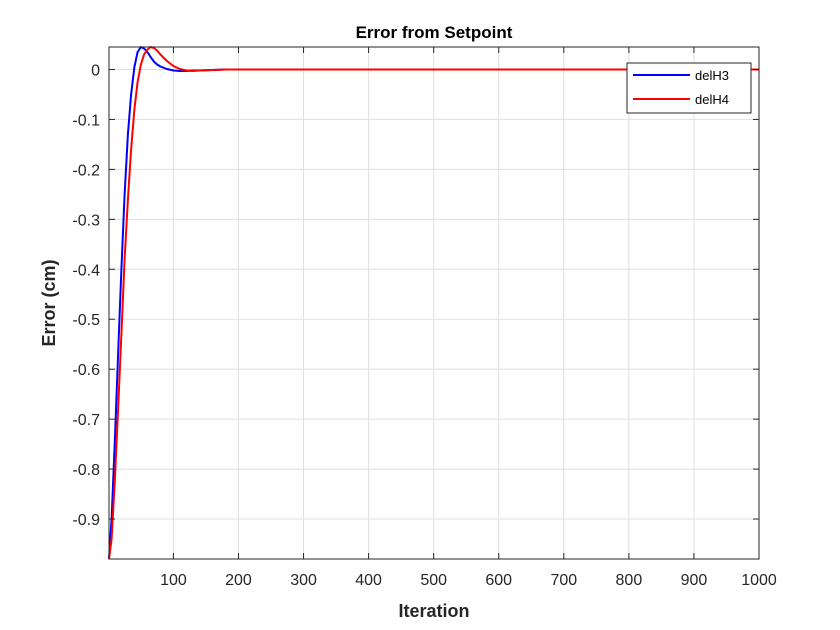 The image size is (840, 630). Describe the element at coordinates (86, 470) in the screenshot. I see `y-tick-label: -0.8` at that location.